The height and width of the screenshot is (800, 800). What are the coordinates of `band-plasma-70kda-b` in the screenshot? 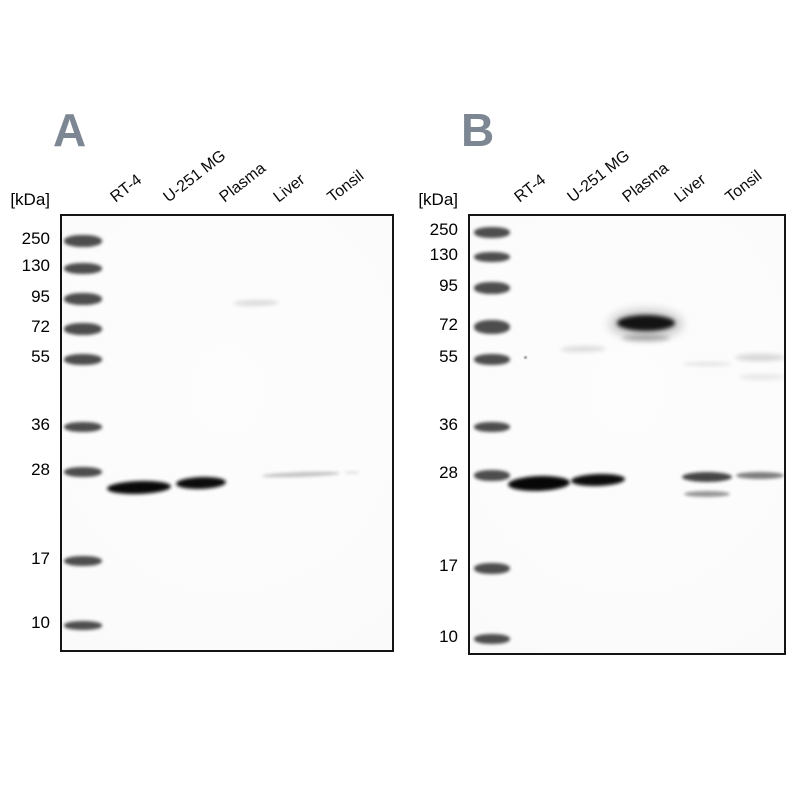 It's located at (646, 338).